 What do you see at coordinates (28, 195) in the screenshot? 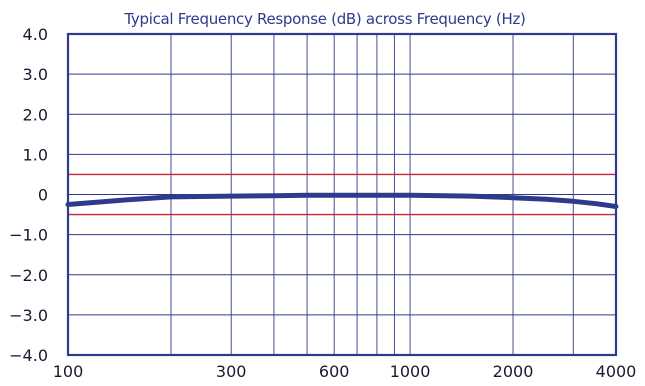
I see `y-axis-tick-labels: 4.0 3.0 2.0 1.0 0 −1.0 −2.0 −3.0 −4.0` at bounding box center [28, 195].